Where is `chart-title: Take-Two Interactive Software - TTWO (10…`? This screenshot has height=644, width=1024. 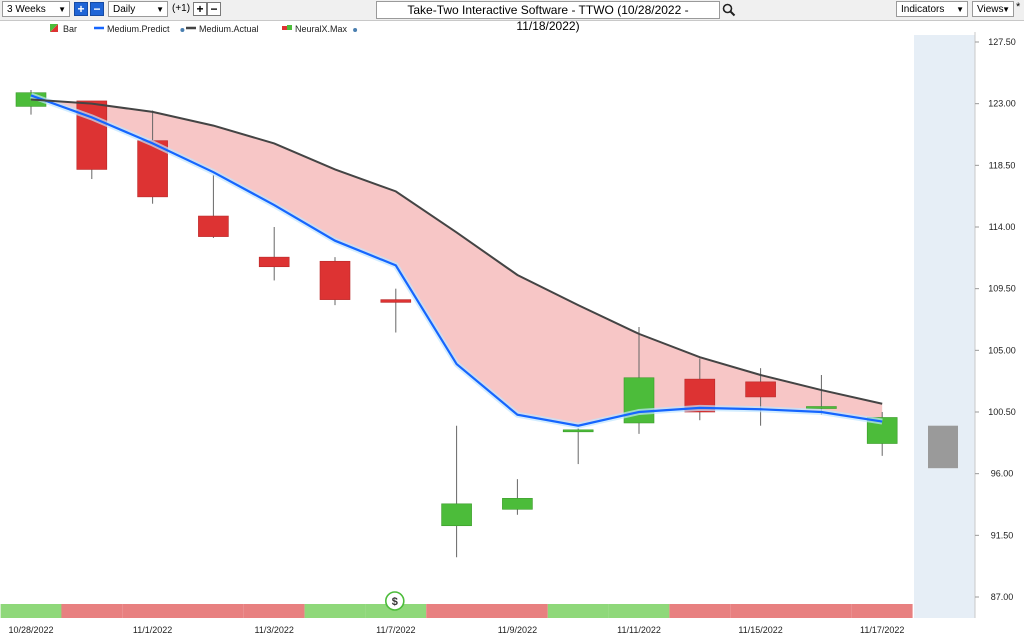 chart-title: Take-Two Interactive Software - TTWO (10… is located at coordinates (548, 17).